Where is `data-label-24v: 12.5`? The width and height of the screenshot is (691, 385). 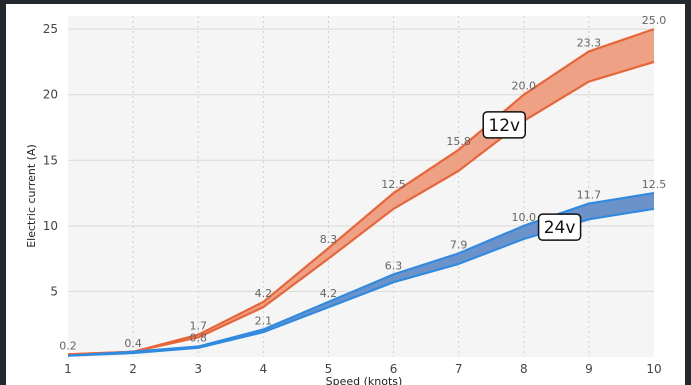 data-label-24v: 12.5 is located at coordinates (654, 184).